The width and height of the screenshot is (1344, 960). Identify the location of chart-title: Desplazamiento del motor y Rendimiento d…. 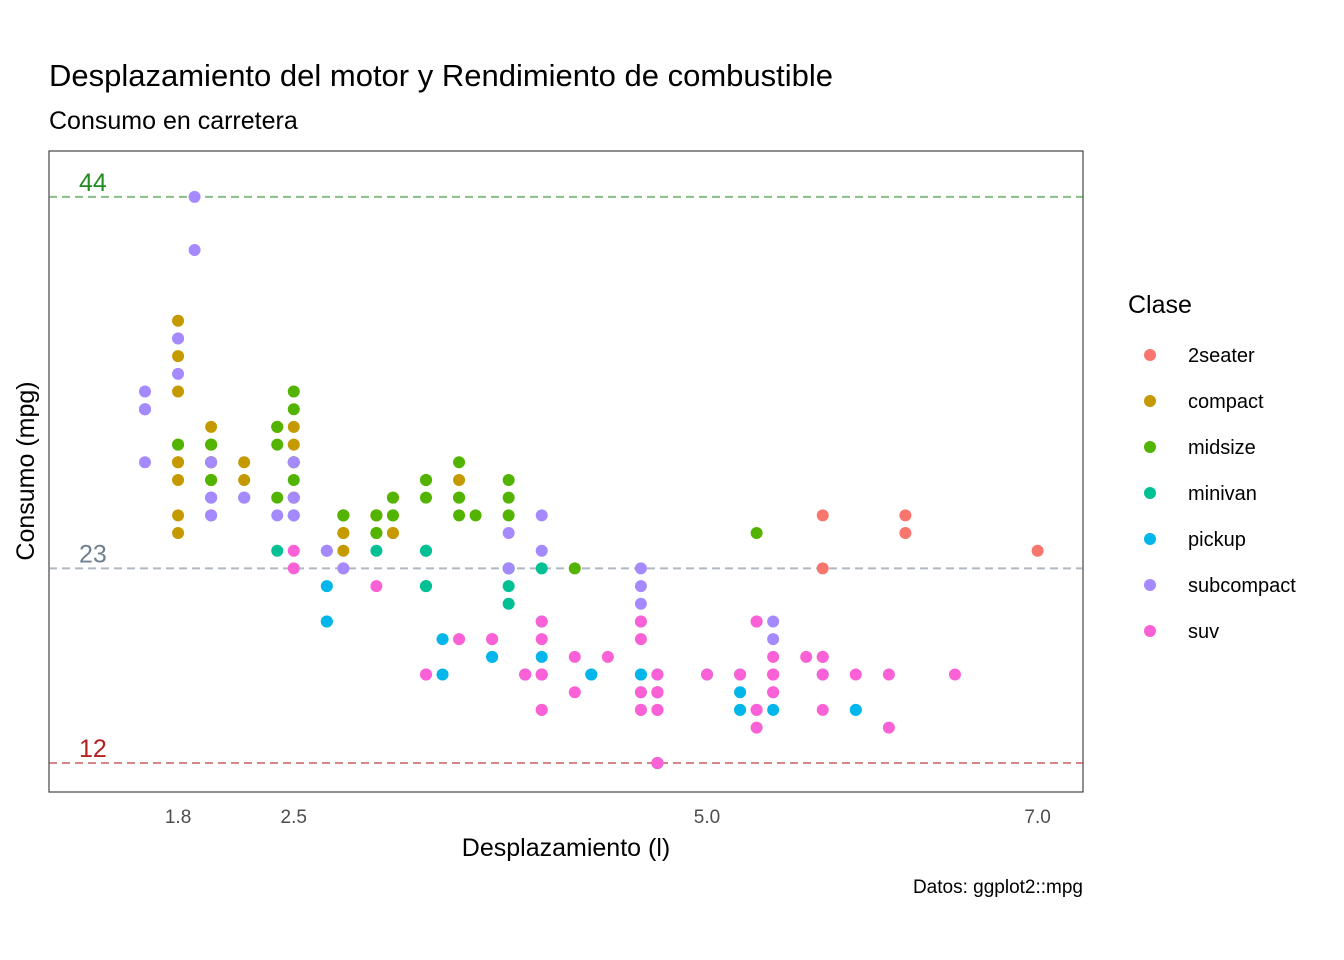
(441, 75).